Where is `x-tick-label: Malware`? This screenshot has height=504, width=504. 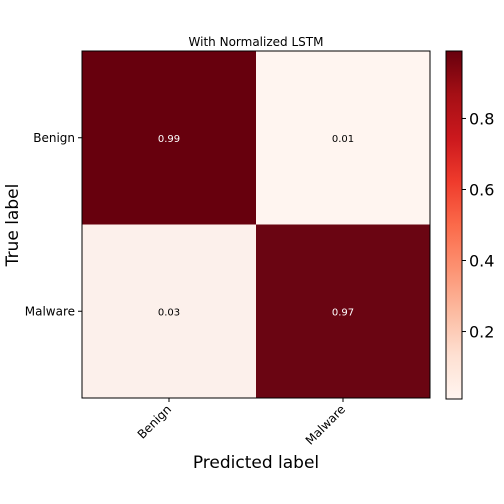 x-tick-label: Malware is located at coordinates (325, 424).